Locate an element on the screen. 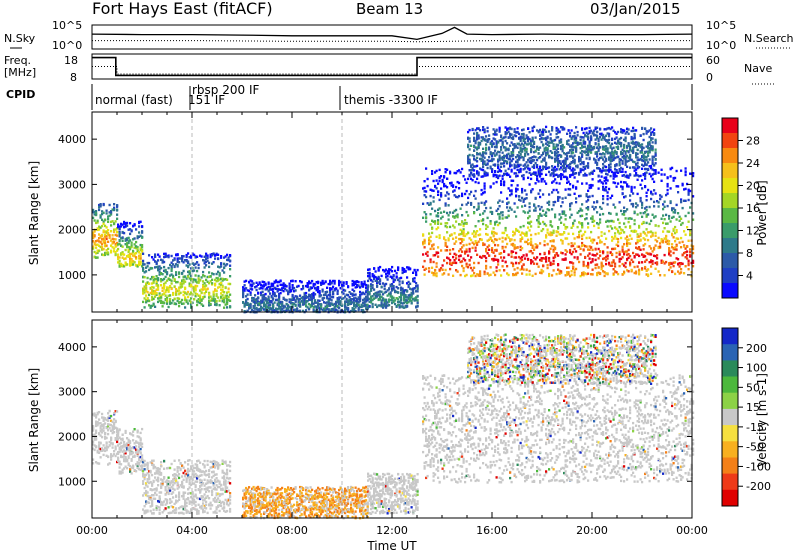 Image resolution: width=800 pixels, height=554 pixels. freq-right-tick-top: 60 is located at coordinates (713, 60).